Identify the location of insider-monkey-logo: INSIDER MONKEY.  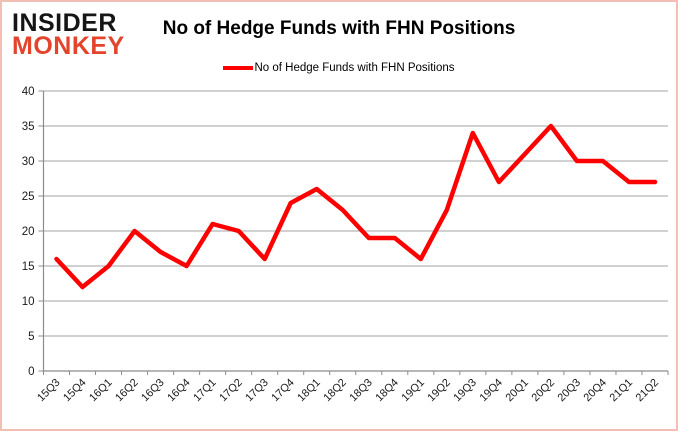
(68, 34).